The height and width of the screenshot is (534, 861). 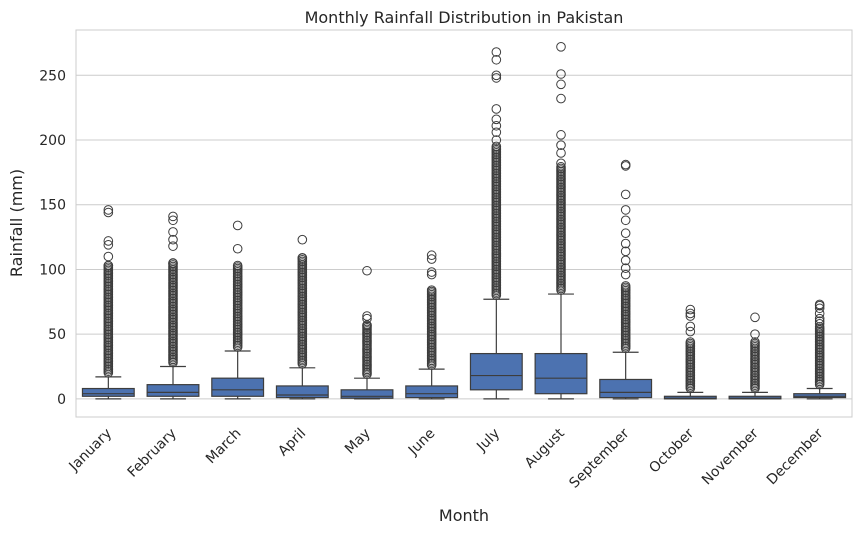 I want to click on y-tick-label: 100, so click(x=52, y=270).